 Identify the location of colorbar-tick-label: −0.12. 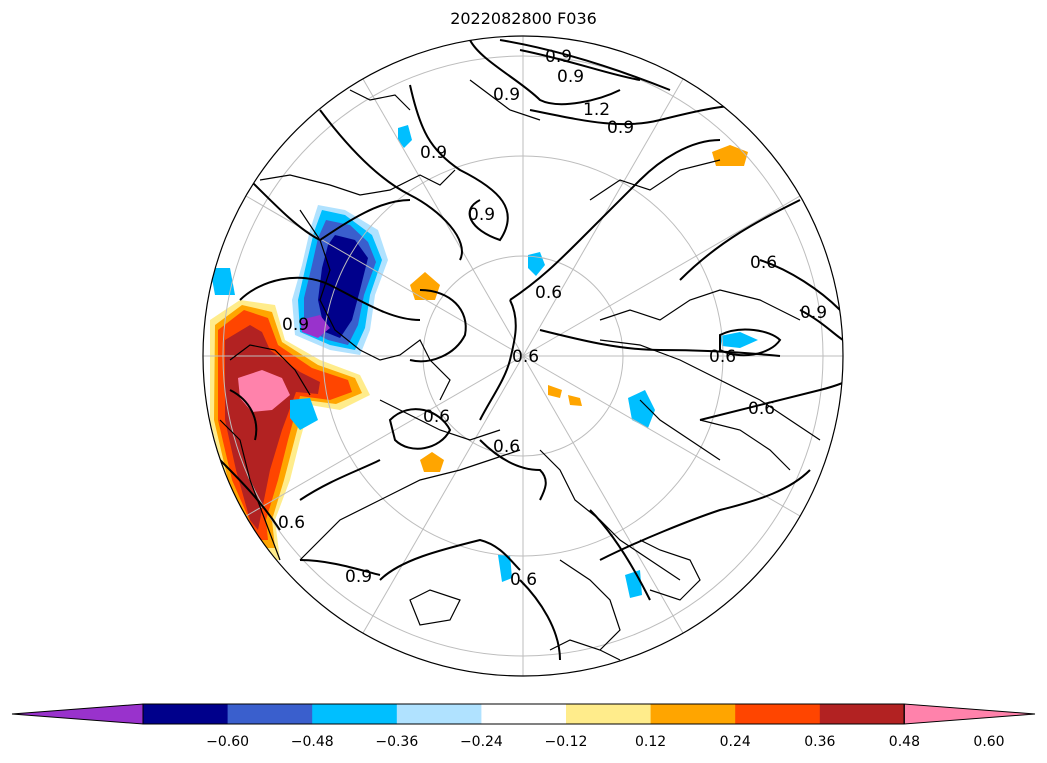
(566, 742).